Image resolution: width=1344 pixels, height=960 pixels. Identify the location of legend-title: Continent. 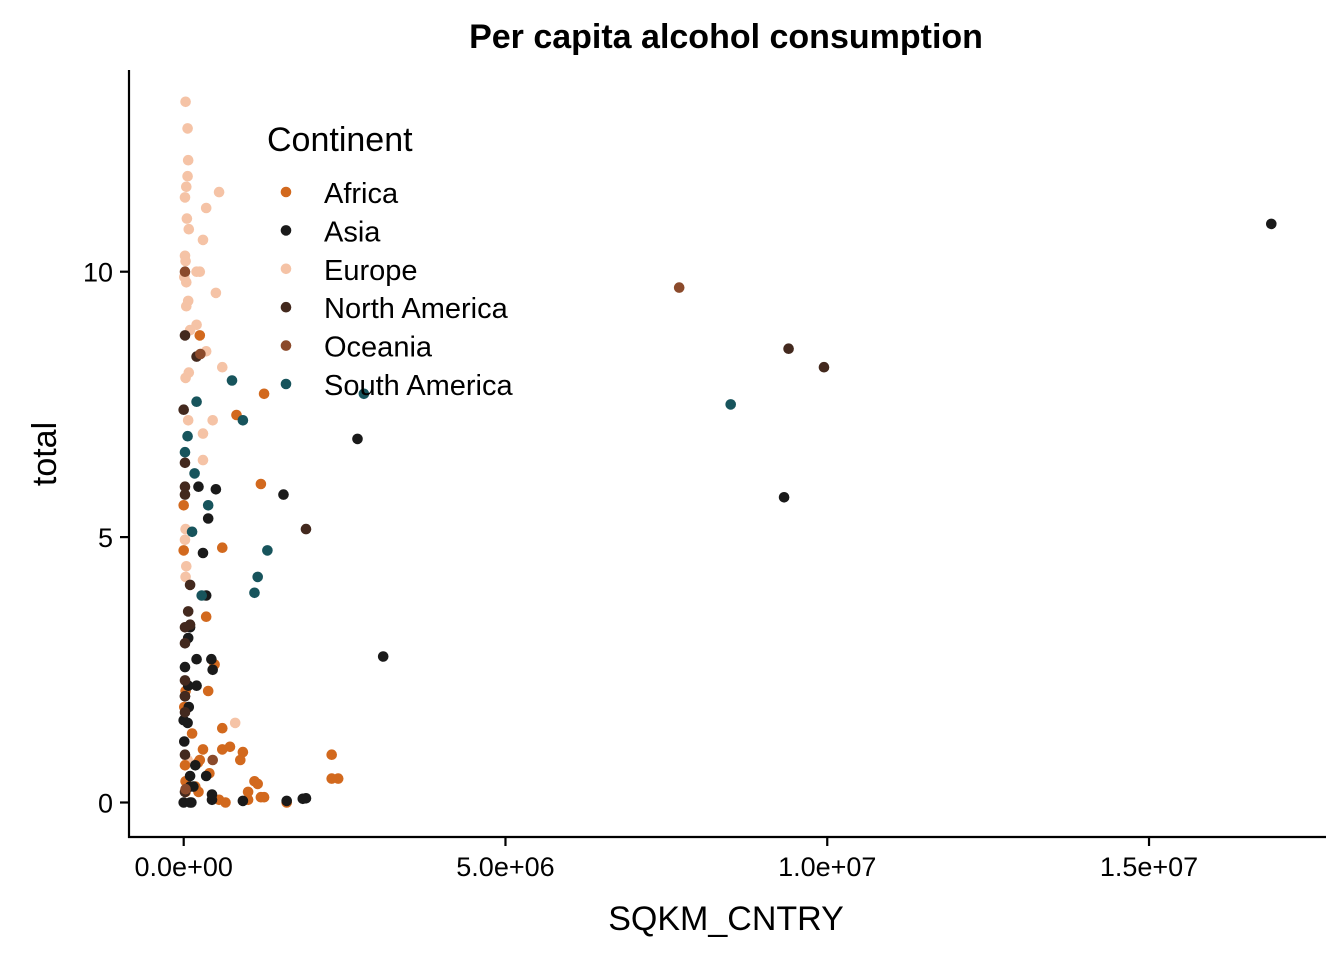
(340, 140).